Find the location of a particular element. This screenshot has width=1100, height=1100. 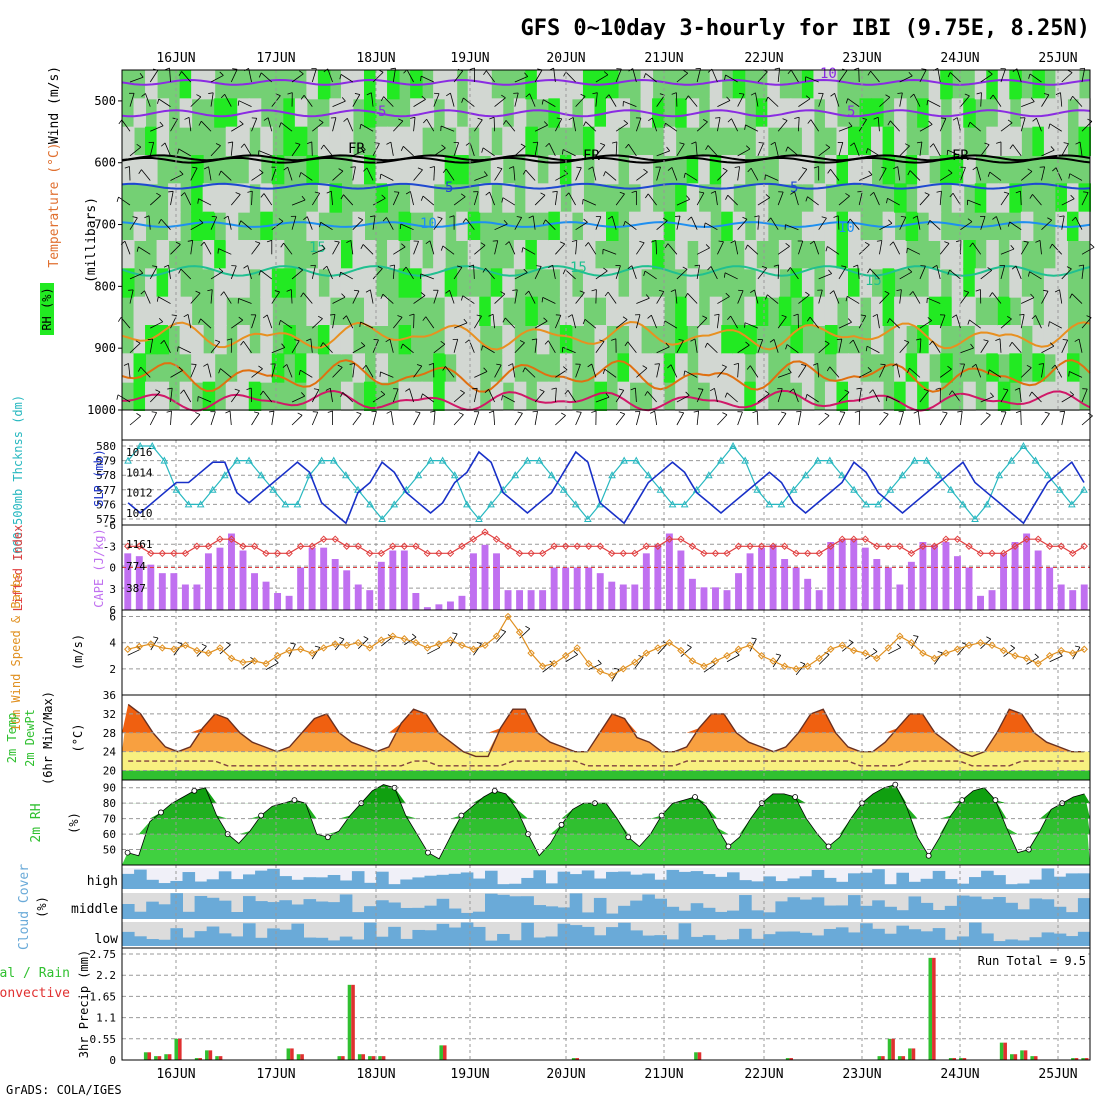

barb-strip-frame is located at coordinates (606, 425).